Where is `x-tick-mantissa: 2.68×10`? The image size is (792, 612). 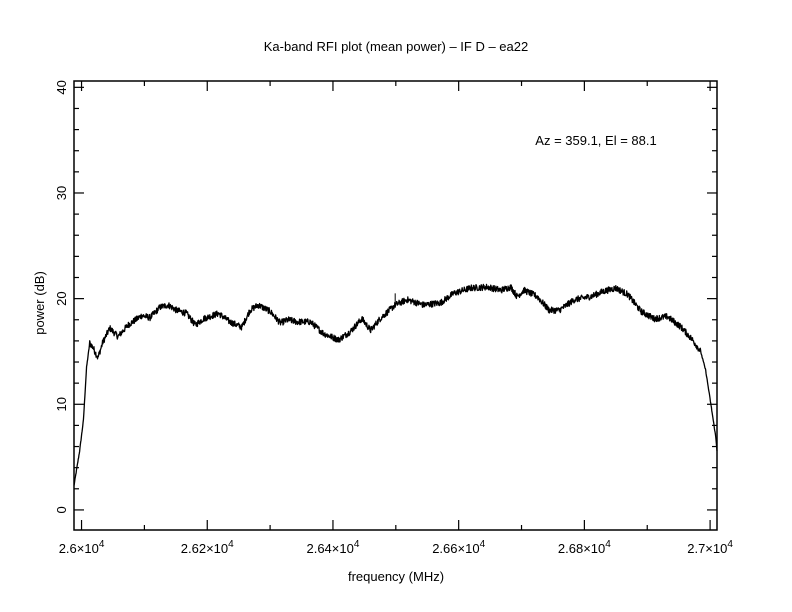
x-tick-mantissa: 2.68×10 is located at coordinates (581, 548).